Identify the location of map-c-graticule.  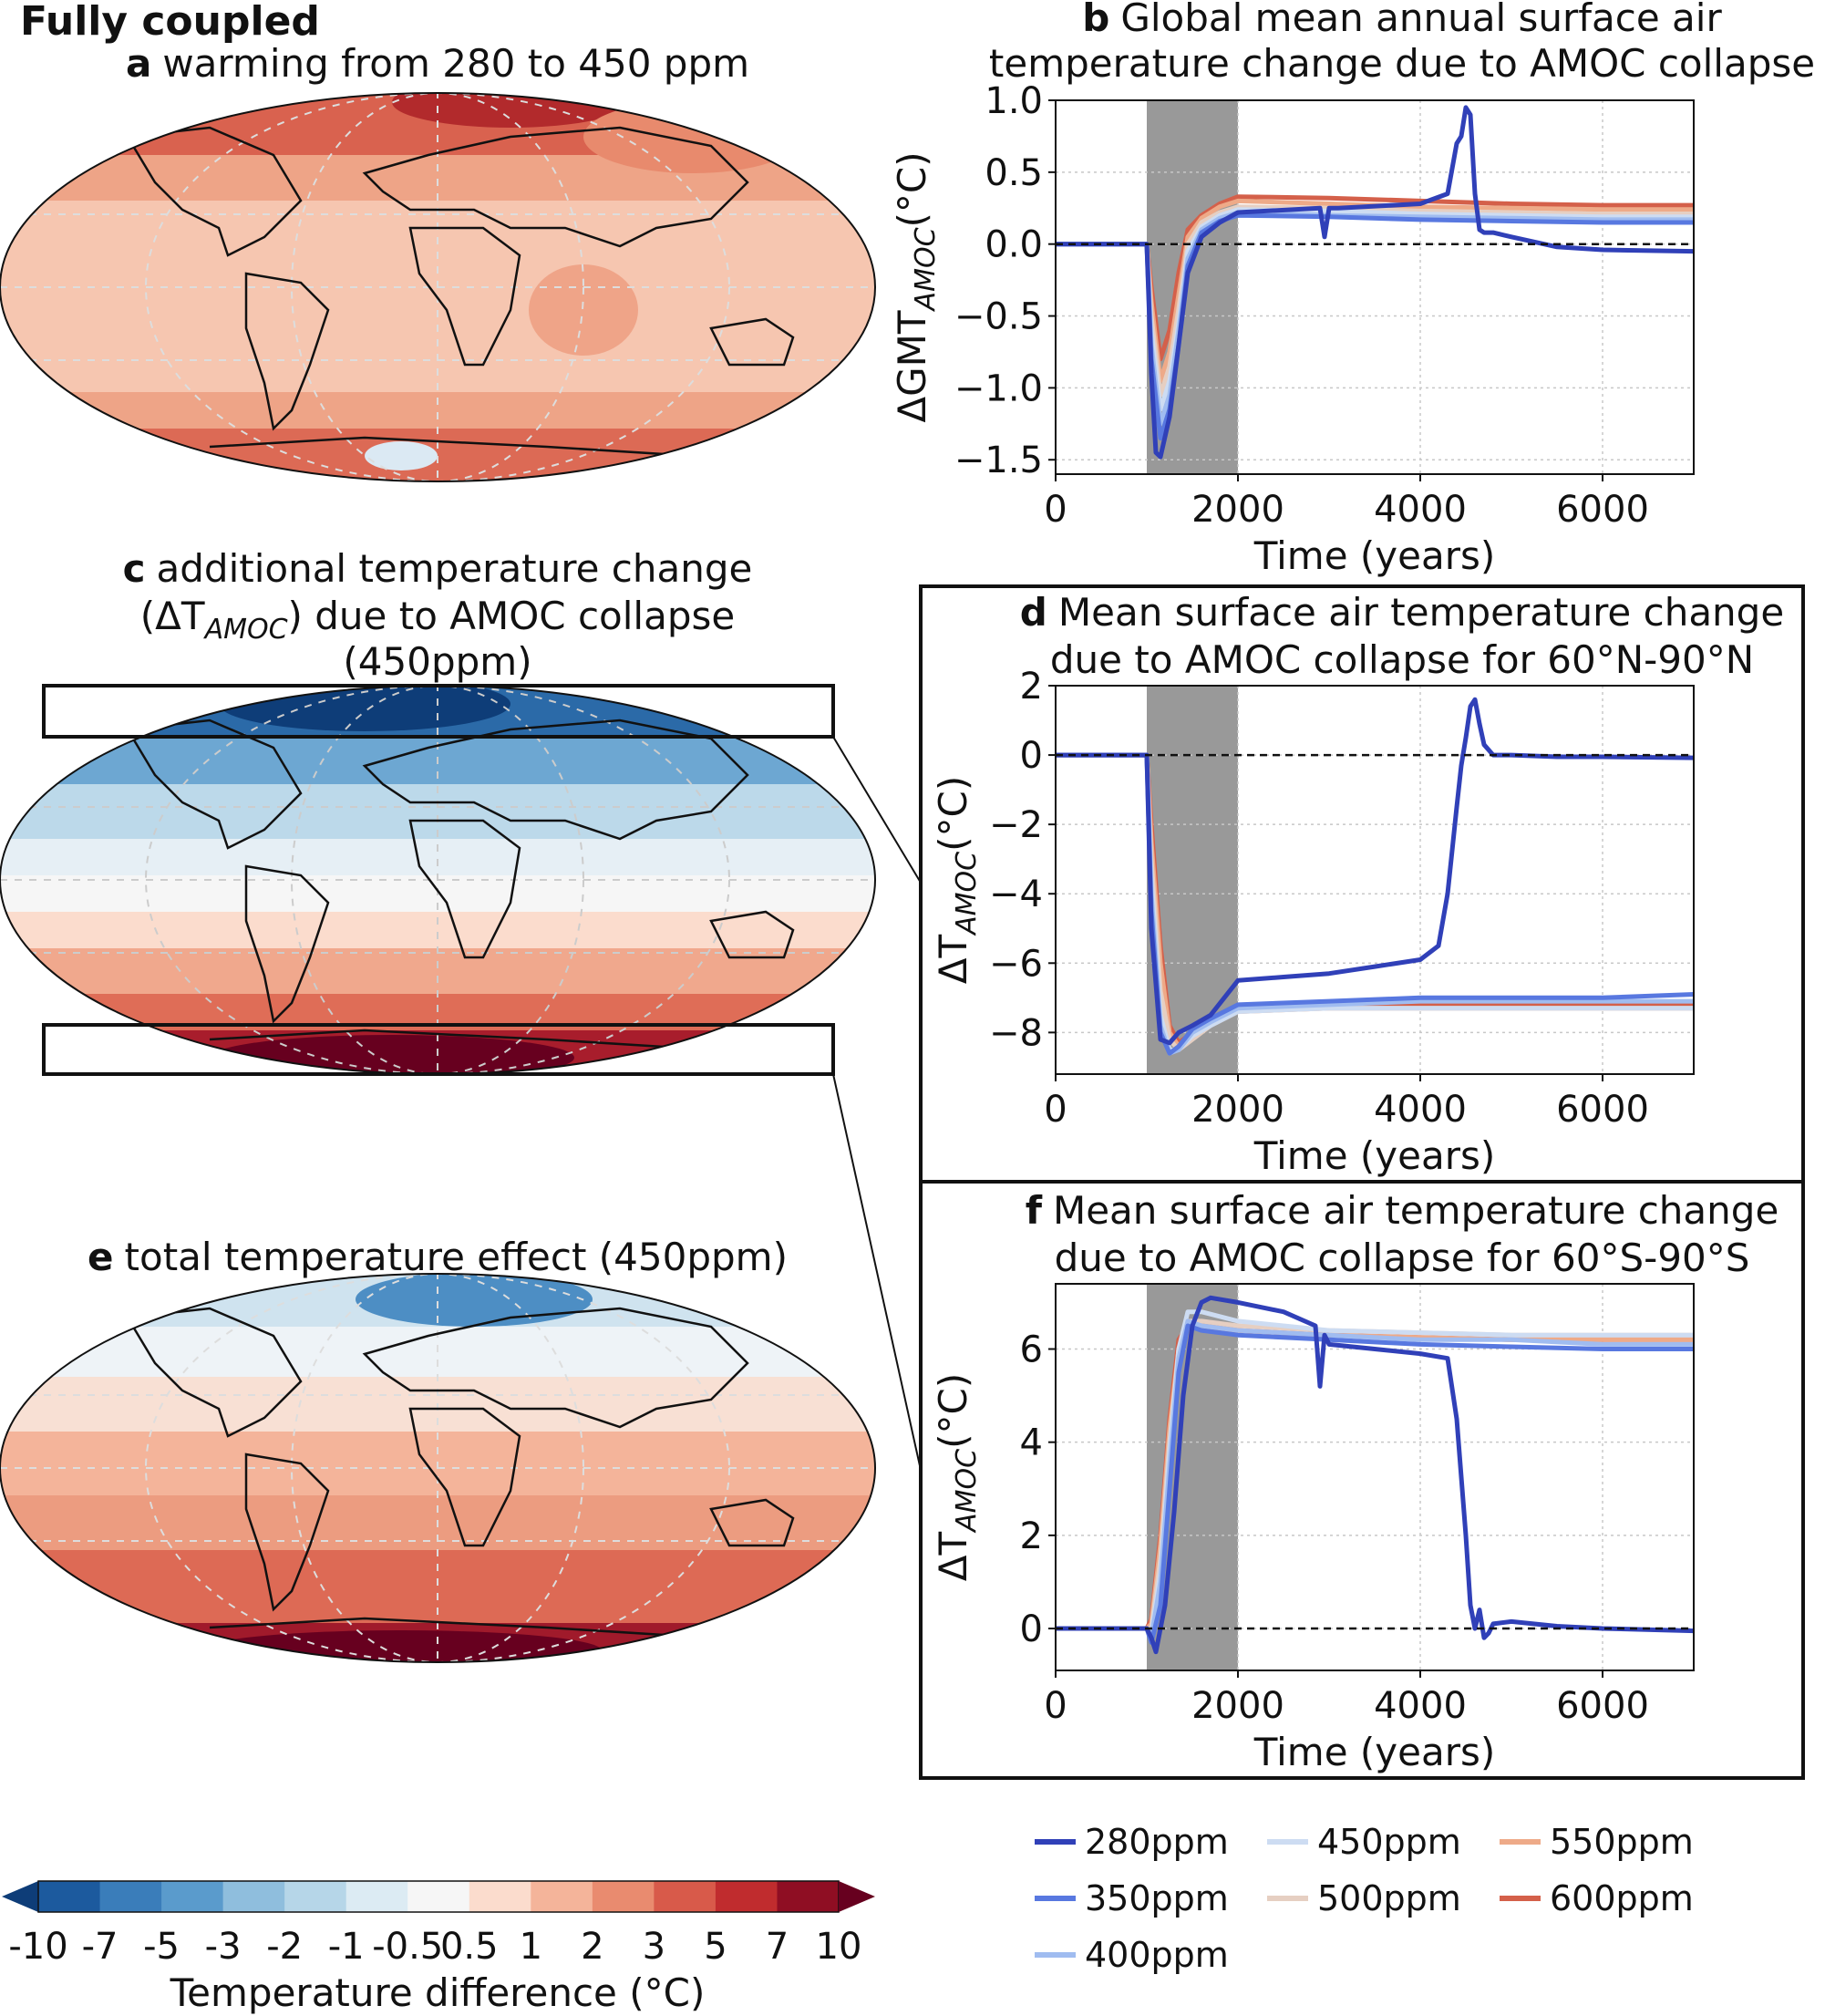
(438, 880).